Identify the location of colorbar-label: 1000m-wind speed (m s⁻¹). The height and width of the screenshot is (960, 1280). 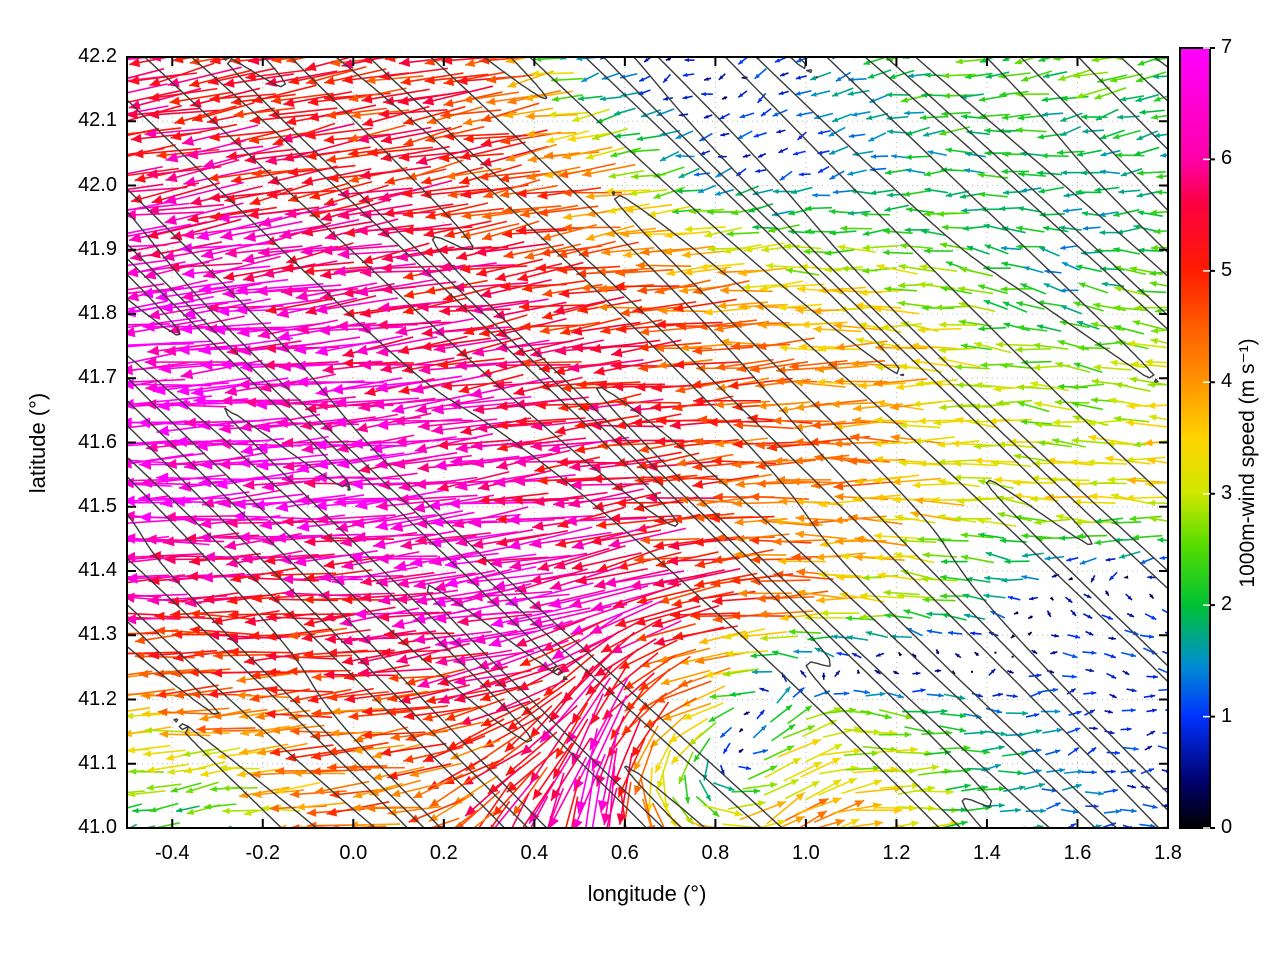
(1247, 463).